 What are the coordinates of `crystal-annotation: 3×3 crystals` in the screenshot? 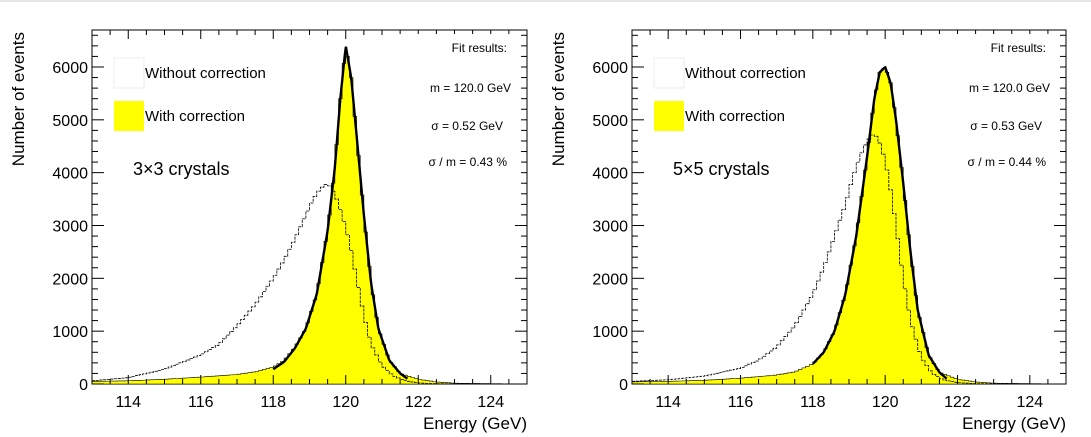 It's located at (181, 169).